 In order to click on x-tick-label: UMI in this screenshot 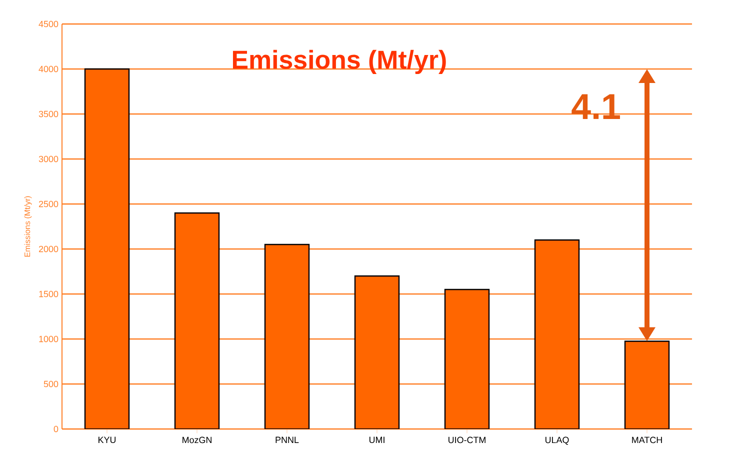, I will do `click(376, 440)`.